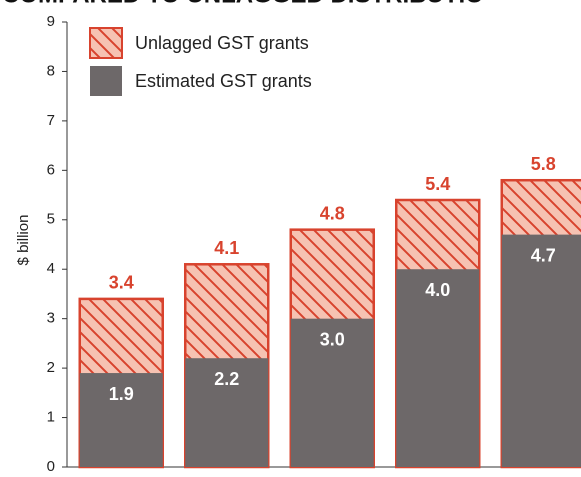 This screenshot has width=581, height=477. Describe the element at coordinates (51, 417) in the screenshot. I see `y-tick-label: 1` at that location.